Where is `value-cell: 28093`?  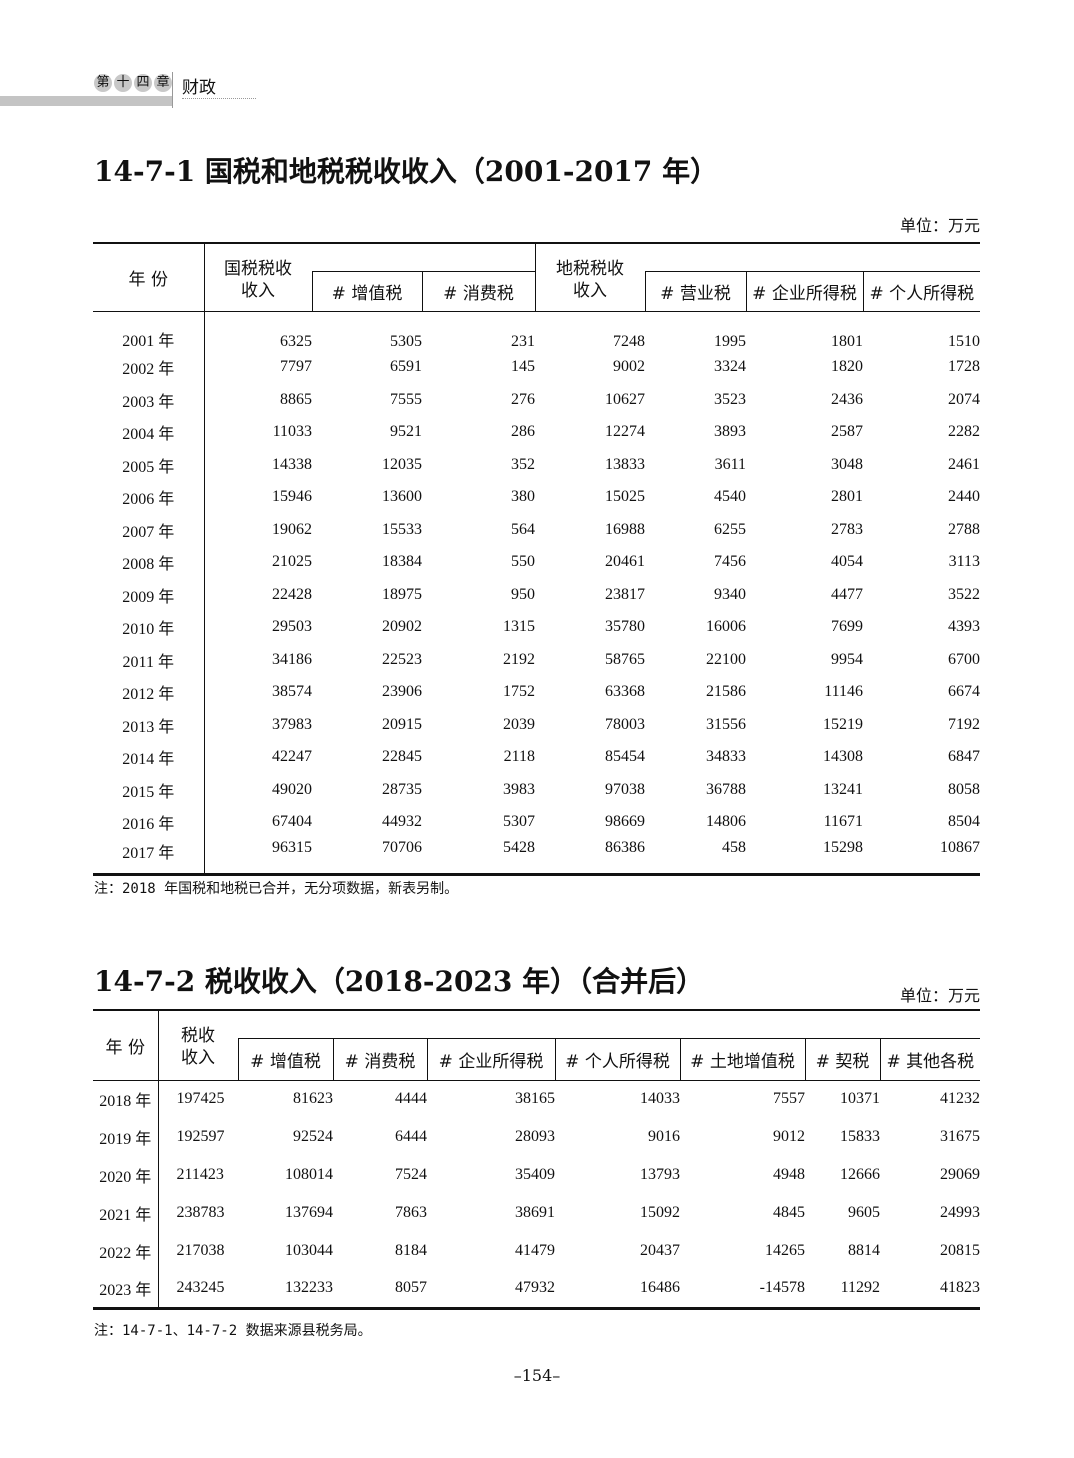 value-cell: 28093 is located at coordinates (535, 1136).